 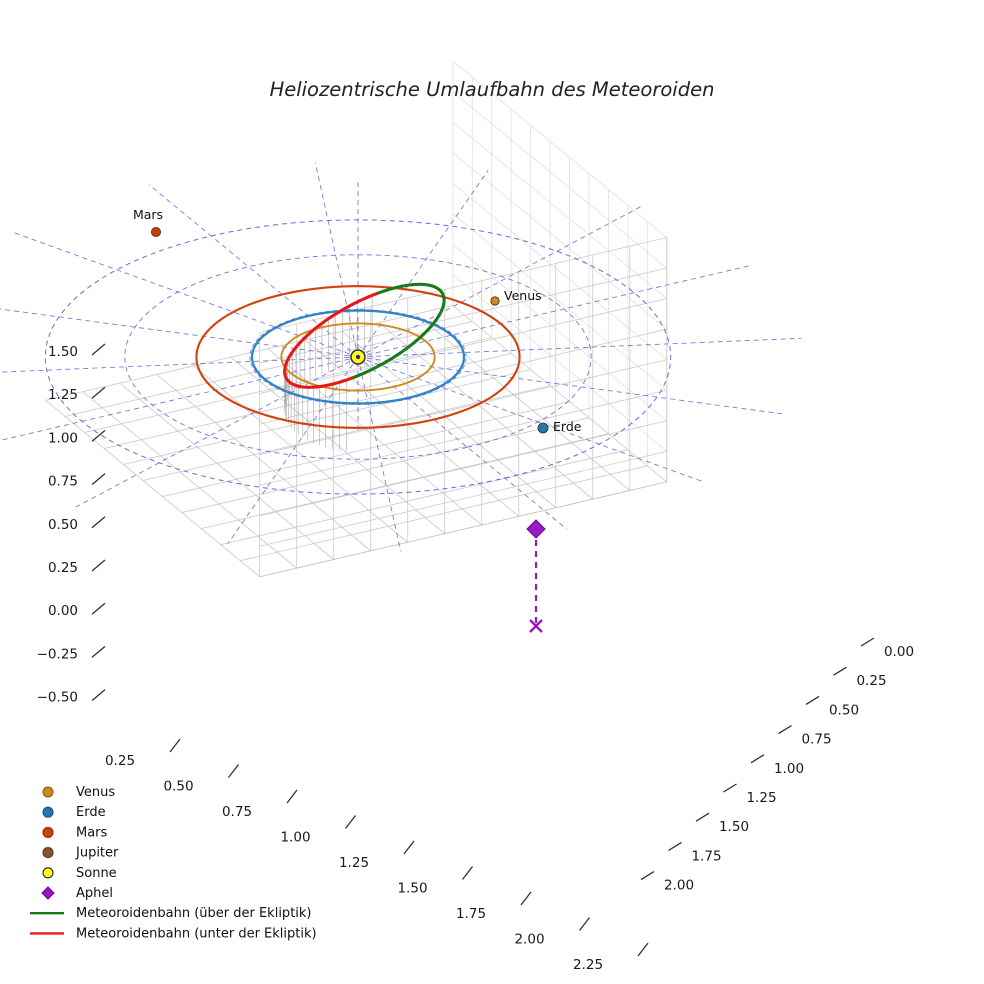 What do you see at coordinates (48, 893) in the screenshot?
I see `legend-marker-diamond-icon` at bounding box center [48, 893].